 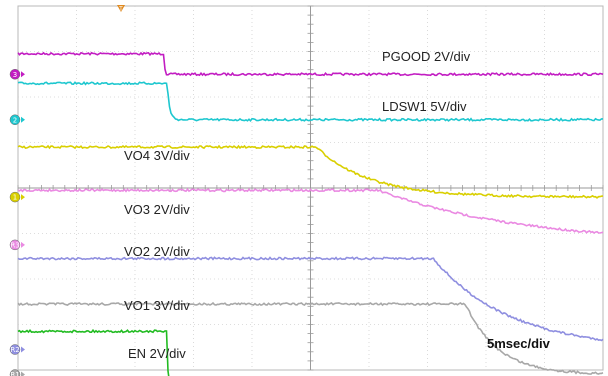 I want to click on trace-ldsw1, so click(x=310, y=102).